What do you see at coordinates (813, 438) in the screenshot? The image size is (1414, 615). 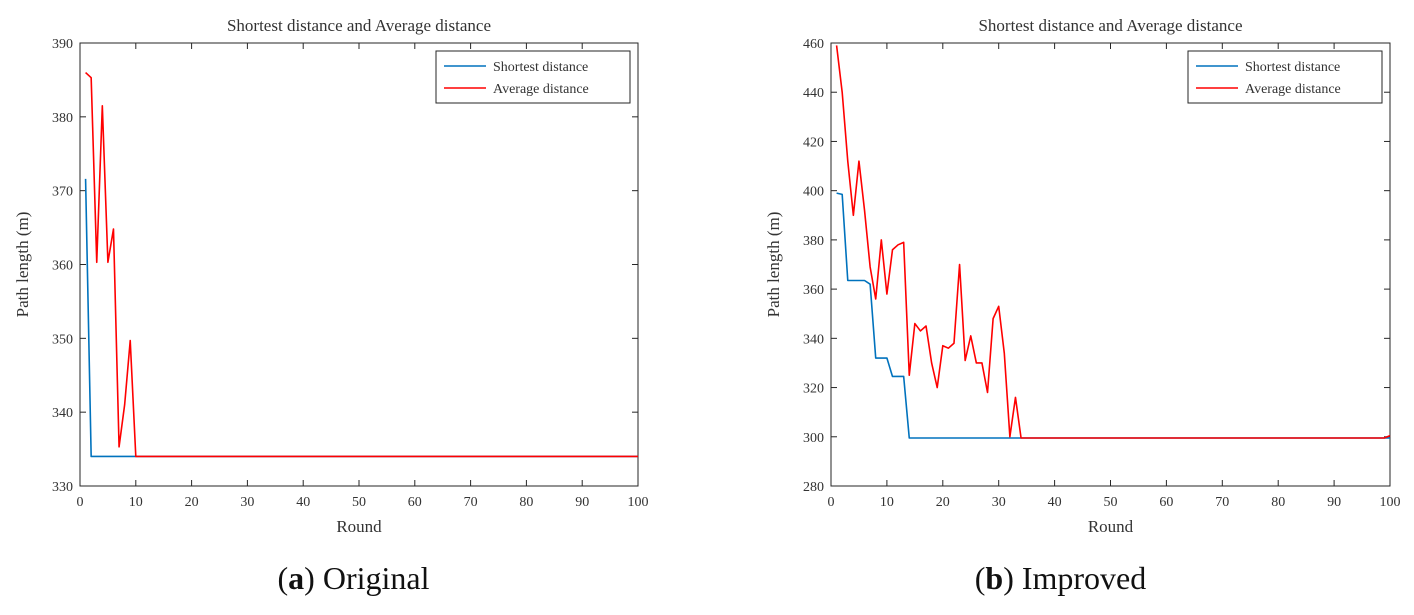 I see `y-tick-label: 300` at bounding box center [813, 438].